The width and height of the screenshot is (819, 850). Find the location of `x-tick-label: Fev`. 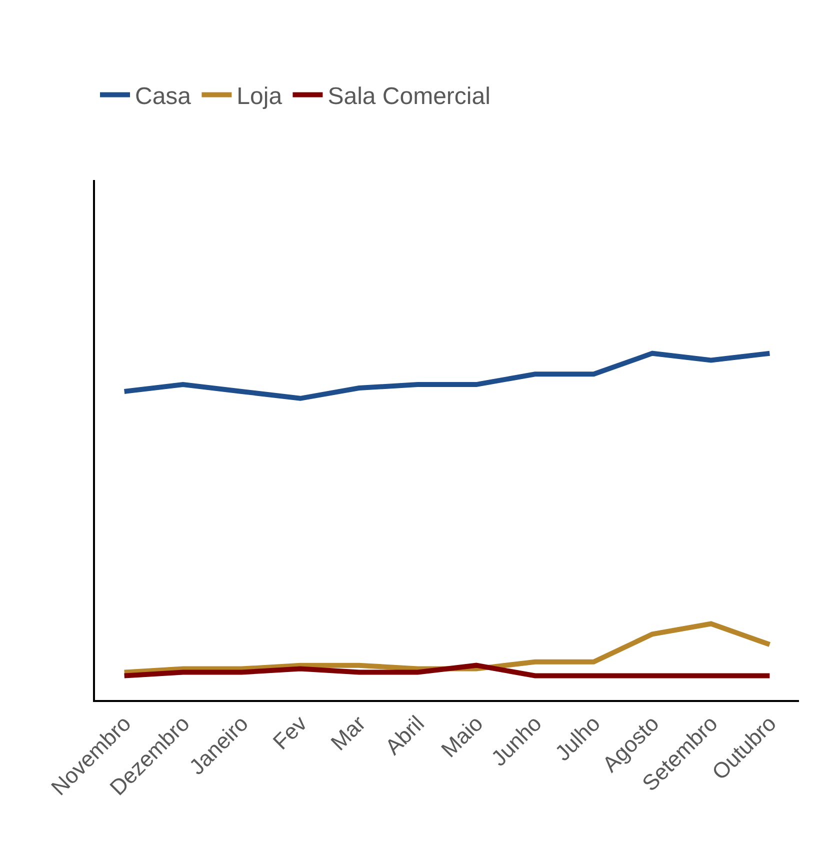

x-tick-label: Fev is located at coordinates (290, 732).